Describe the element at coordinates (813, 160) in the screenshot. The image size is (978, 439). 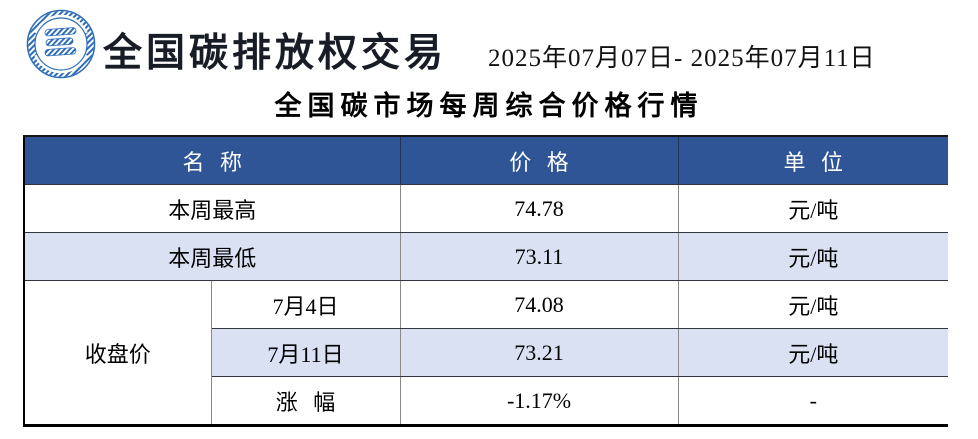
I see `col-header-unit: 单 位` at that location.